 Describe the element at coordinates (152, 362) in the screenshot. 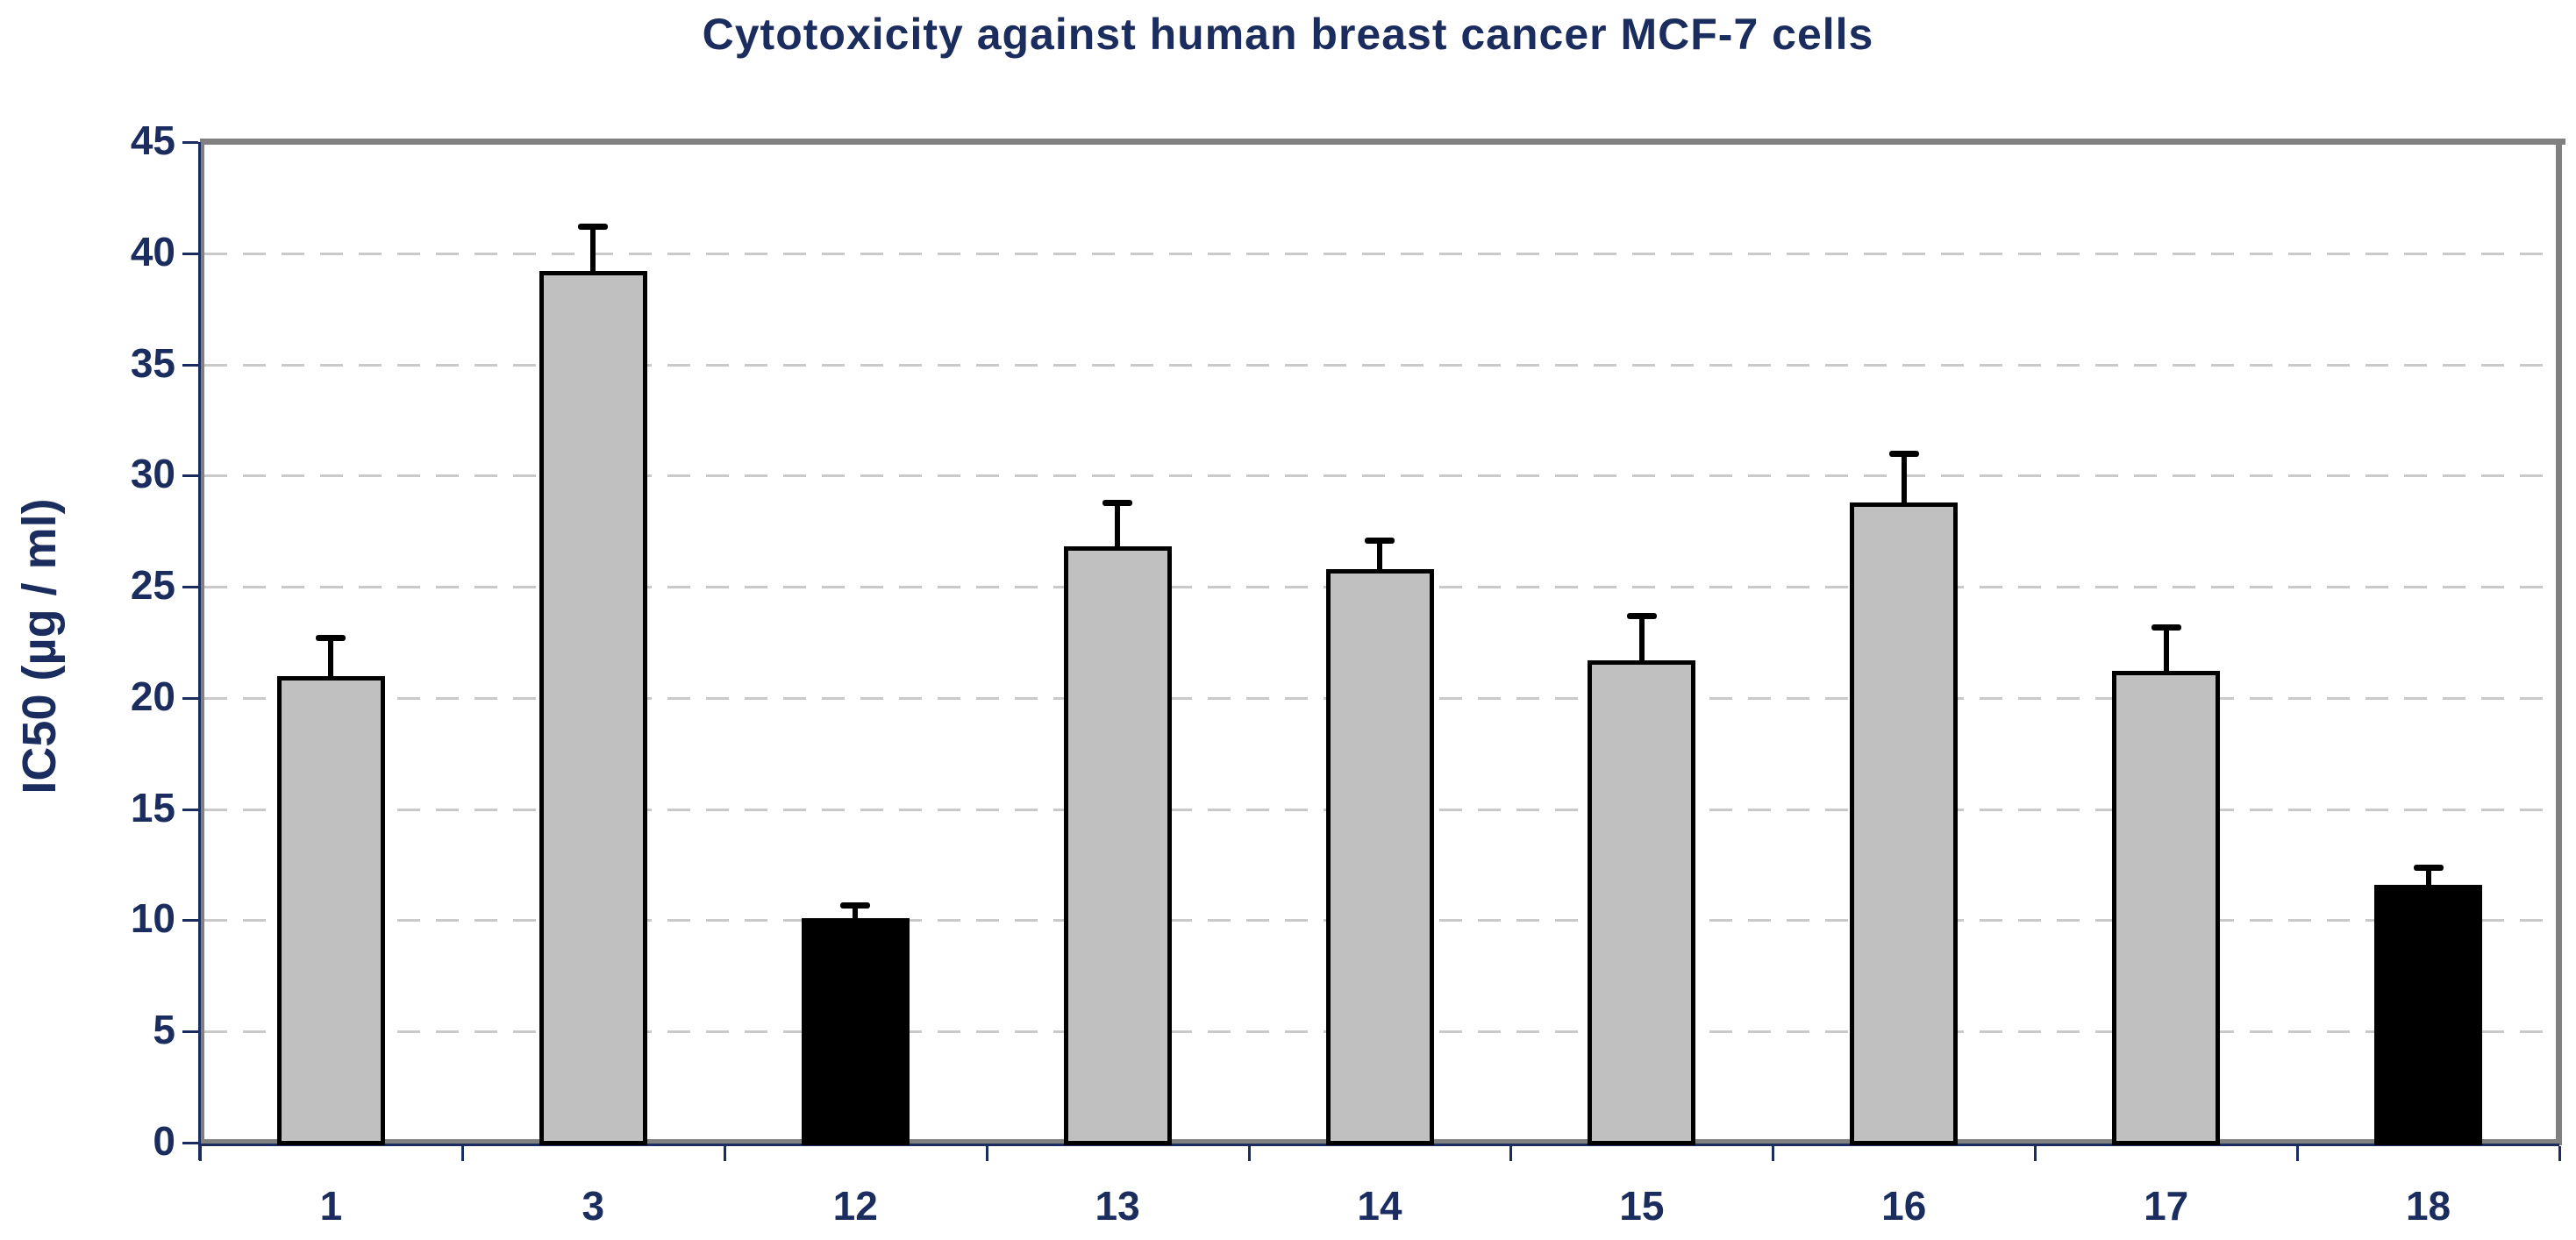

I see `y-tick-label: 35` at that location.